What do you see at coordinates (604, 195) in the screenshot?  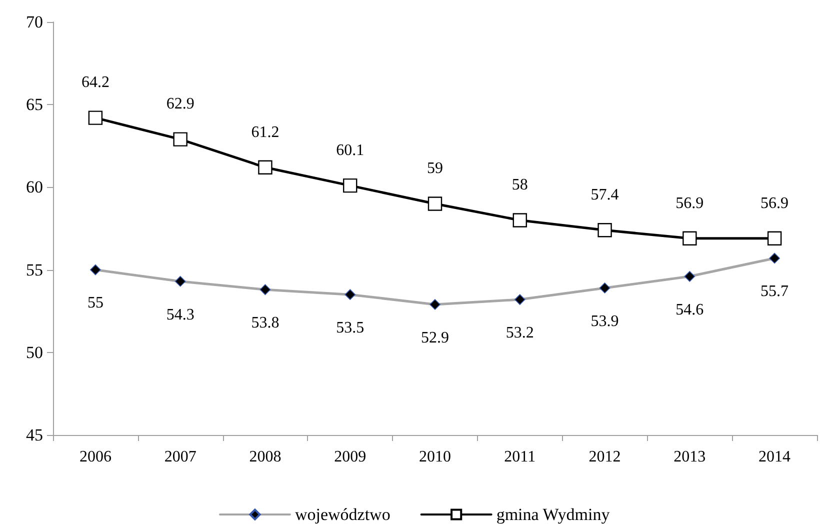 I see `data-label: 57.4` at bounding box center [604, 195].